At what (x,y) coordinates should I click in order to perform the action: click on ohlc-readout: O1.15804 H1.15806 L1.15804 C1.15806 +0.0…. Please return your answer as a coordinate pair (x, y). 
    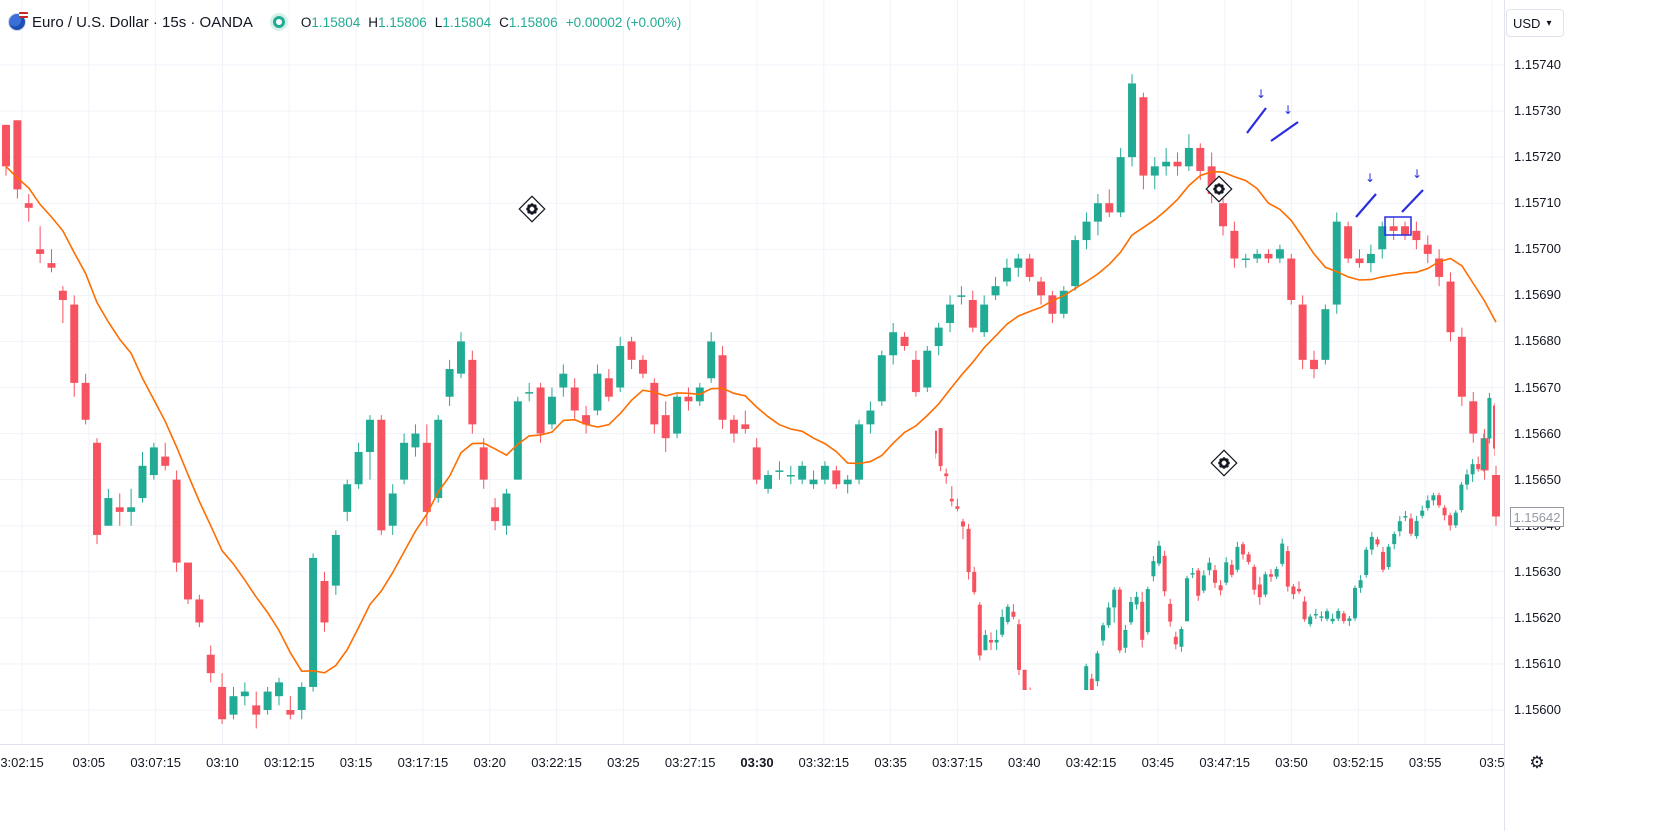
    Looking at the image, I should click on (491, 22).